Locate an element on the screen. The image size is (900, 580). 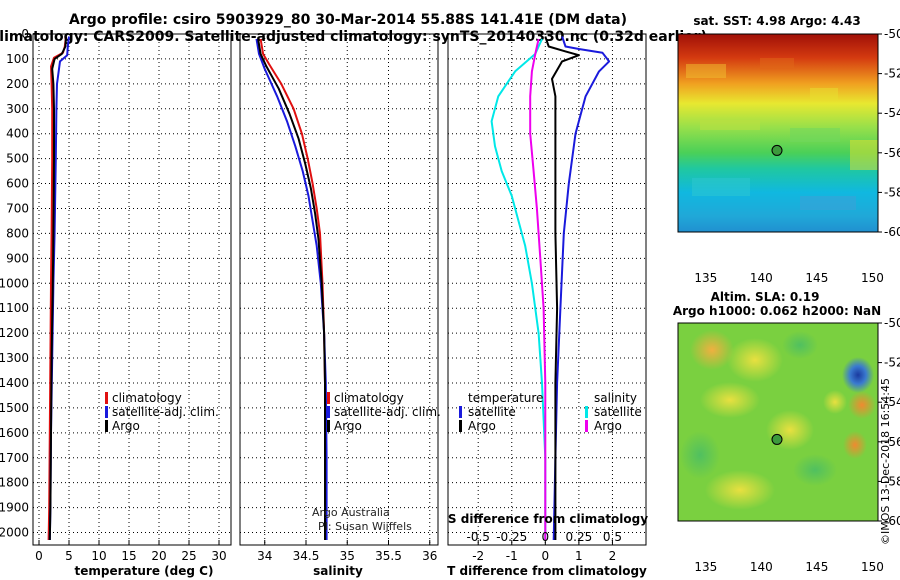
depth-tick-label: 800 is located at coordinates (17, 233).